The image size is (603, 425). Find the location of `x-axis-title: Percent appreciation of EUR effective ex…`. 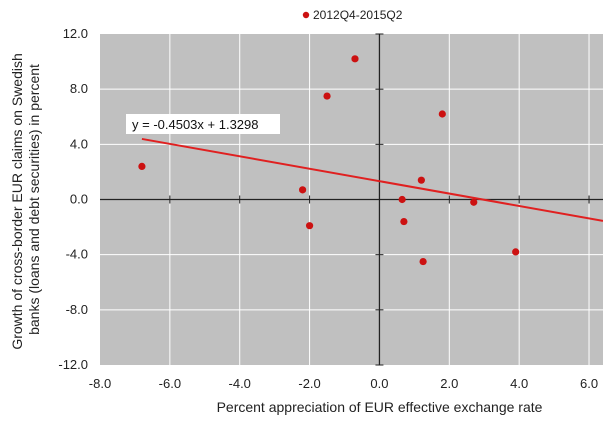

x-axis-title: Percent appreciation of EUR effective ex… is located at coordinates (380, 407).